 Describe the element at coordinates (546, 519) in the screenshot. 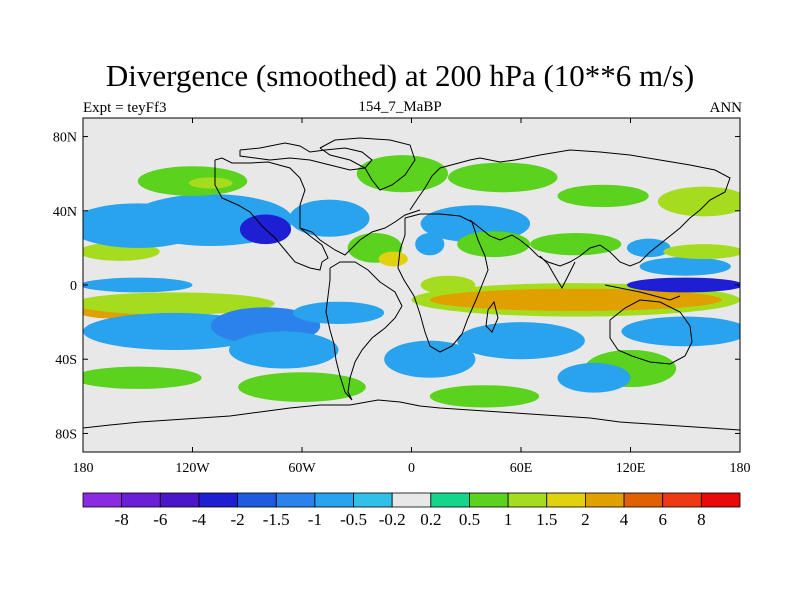

I see `colorbar-label: 1.5` at that location.